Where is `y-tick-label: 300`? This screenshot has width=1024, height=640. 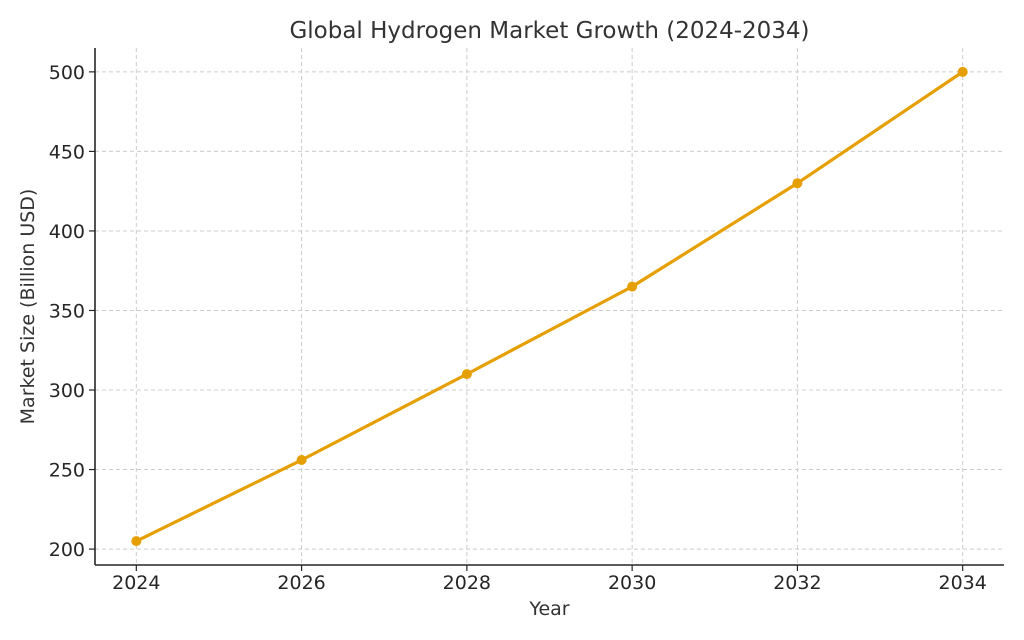
y-tick-label: 300 is located at coordinates (67, 391).